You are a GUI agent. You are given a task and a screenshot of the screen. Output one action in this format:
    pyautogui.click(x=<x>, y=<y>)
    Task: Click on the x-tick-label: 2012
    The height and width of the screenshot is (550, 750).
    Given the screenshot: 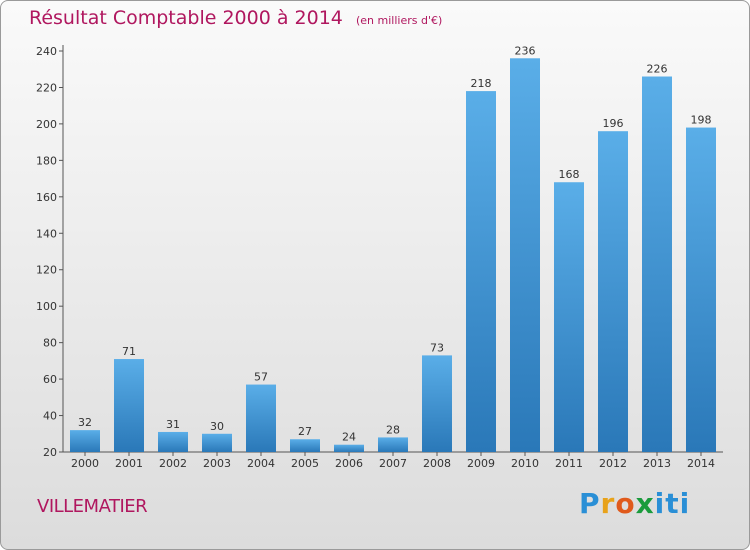 What is the action you would take?
    pyautogui.click(x=613, y=463)
    